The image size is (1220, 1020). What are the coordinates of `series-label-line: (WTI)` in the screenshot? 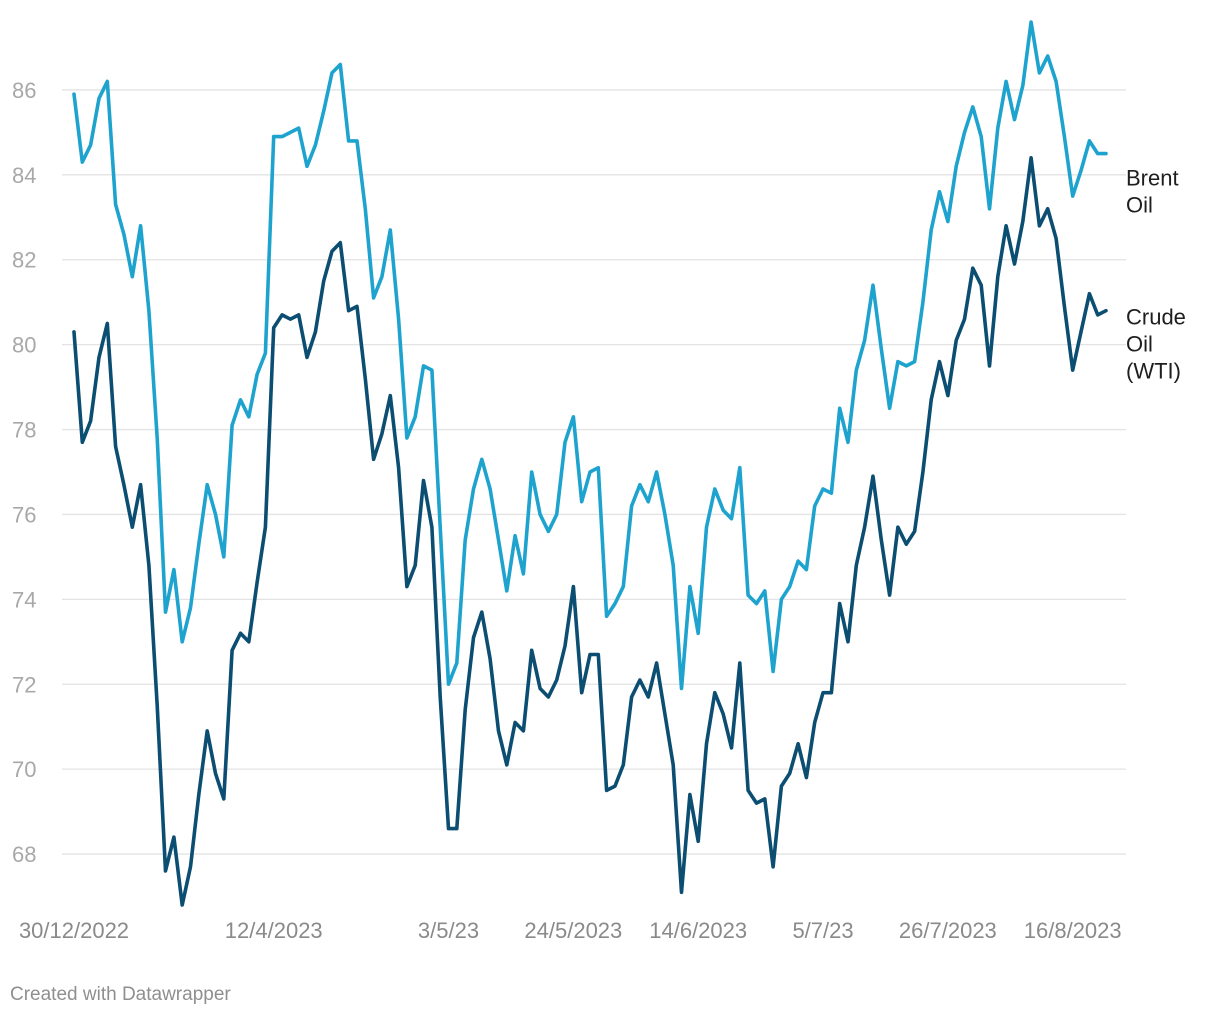 It's located at (1153, 371).